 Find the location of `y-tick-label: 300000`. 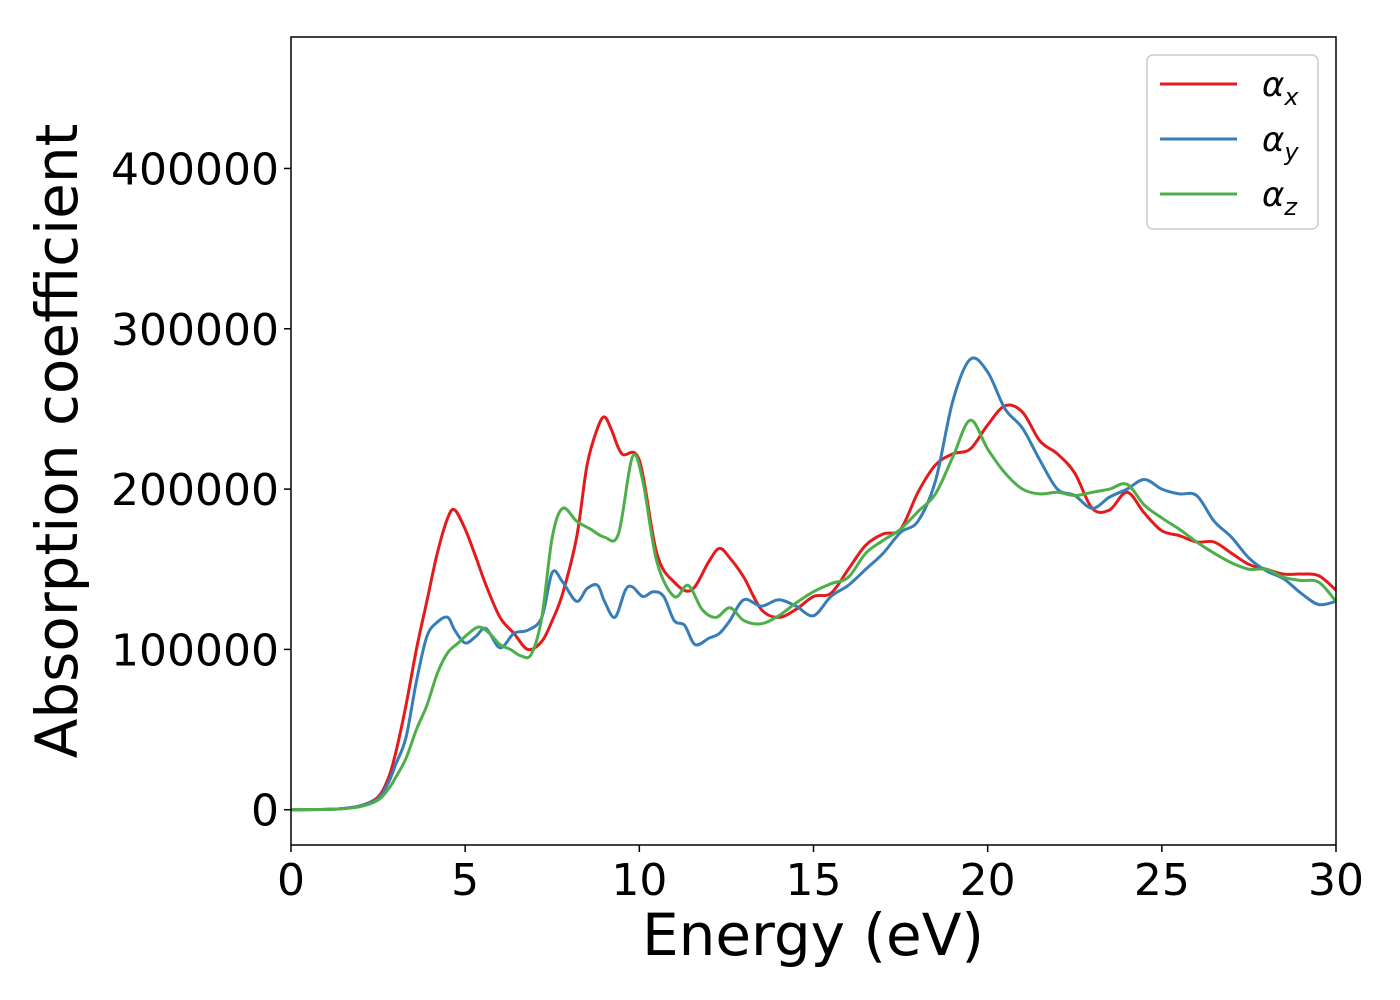

y-tick-label: 300000 is located at coordinates (195, 330).